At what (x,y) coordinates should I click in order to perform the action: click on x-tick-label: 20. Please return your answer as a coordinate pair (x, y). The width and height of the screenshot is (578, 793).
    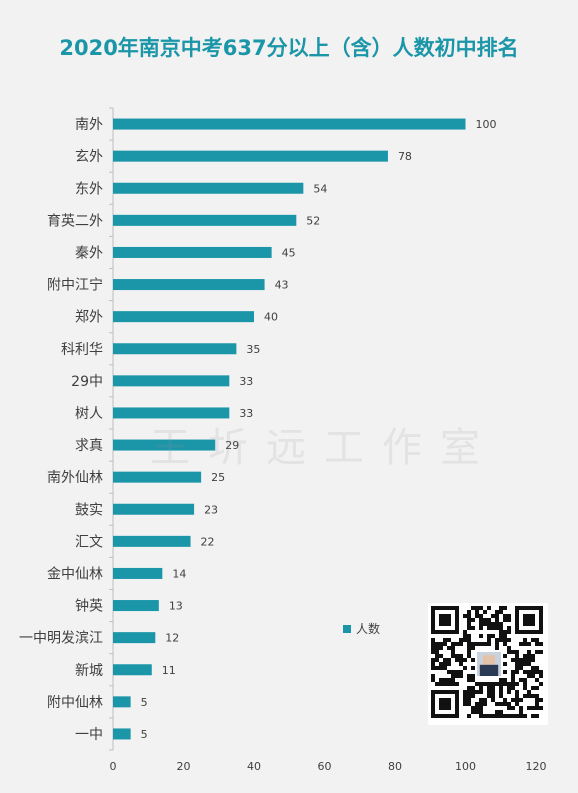
    Looking at the image, I should click on (184, 766).